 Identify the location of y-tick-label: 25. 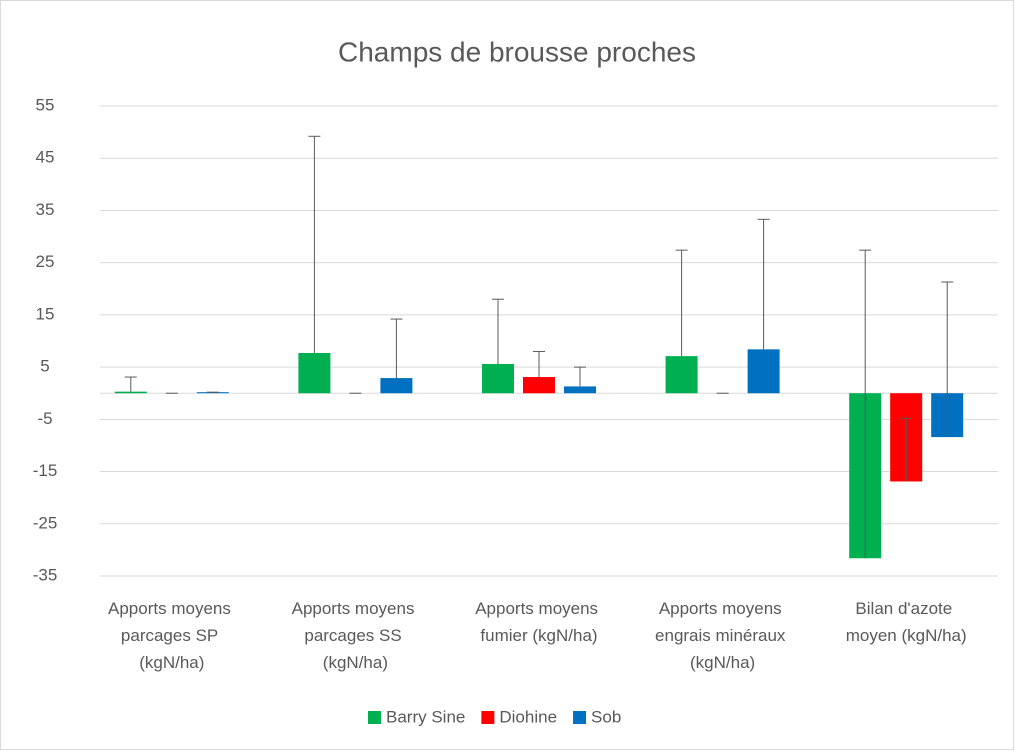
(45, 261).